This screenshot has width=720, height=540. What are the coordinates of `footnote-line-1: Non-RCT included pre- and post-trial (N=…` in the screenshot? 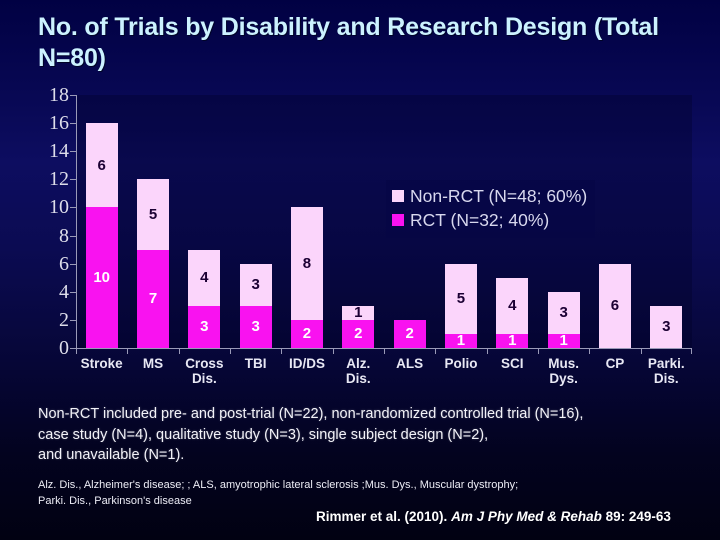 It's located at (311, 414).